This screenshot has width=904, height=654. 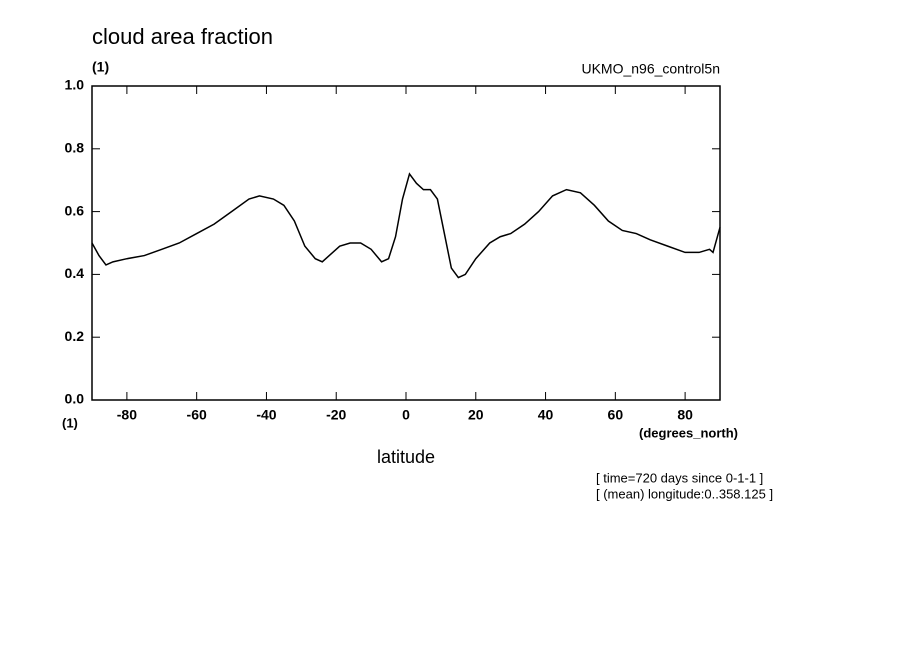 What do you see at coordinates (616, 415) in the screenshot?
I see `x-tick-label: 60` at bounding box center [616, 415].